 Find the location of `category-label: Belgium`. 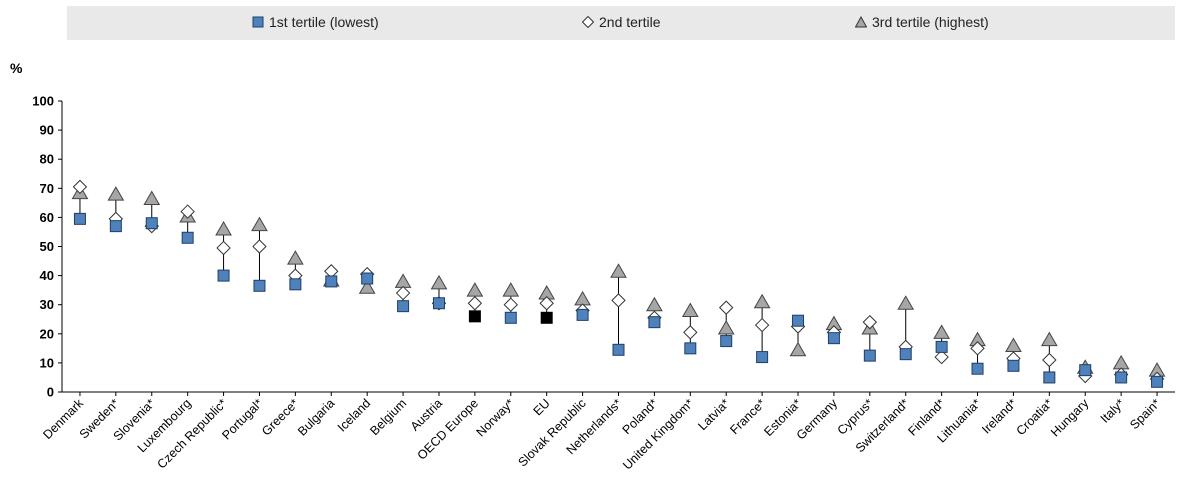

category-label: Belgium is located at coordinates (388, 417).